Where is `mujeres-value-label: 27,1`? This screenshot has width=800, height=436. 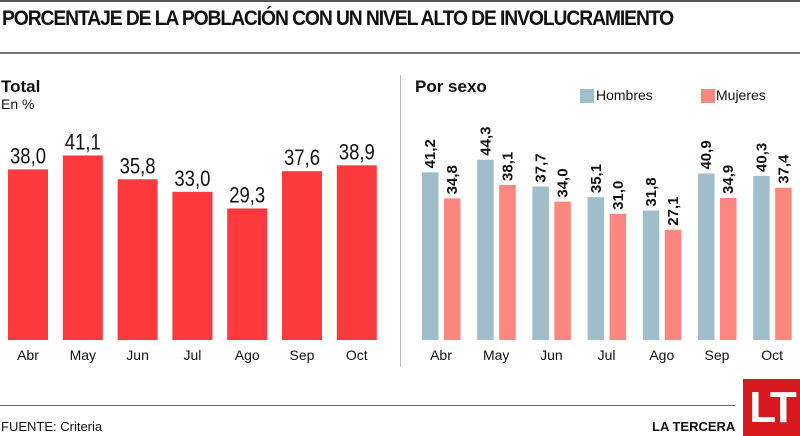
mujeres-value-label: 27,1 is located at coordinates (673, 210).